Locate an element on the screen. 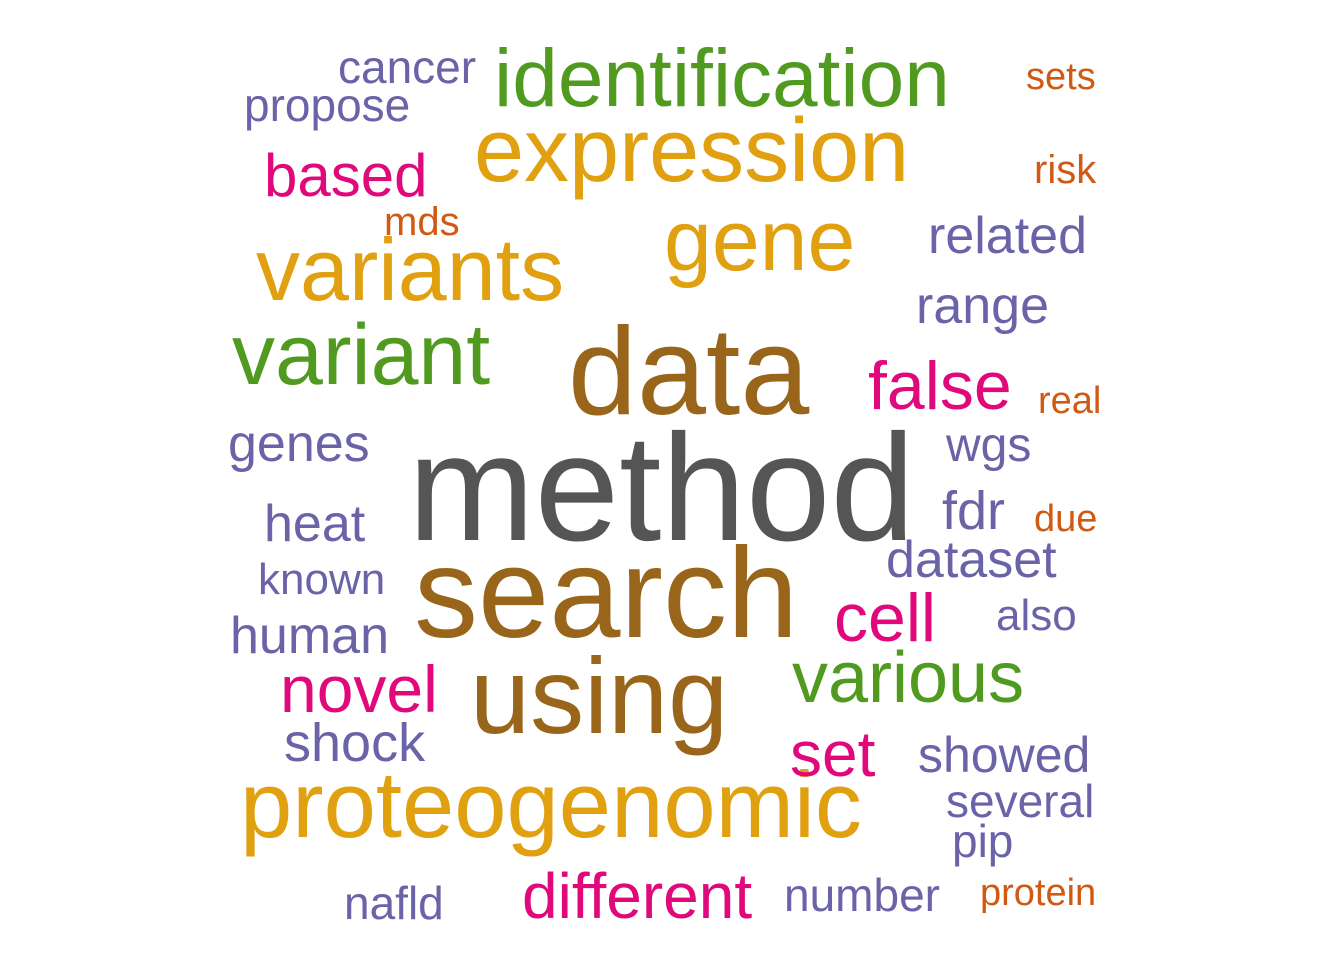 This screenshot has height=960, width=1344. word-fdr: fdr is located at coordinates (974, 511).